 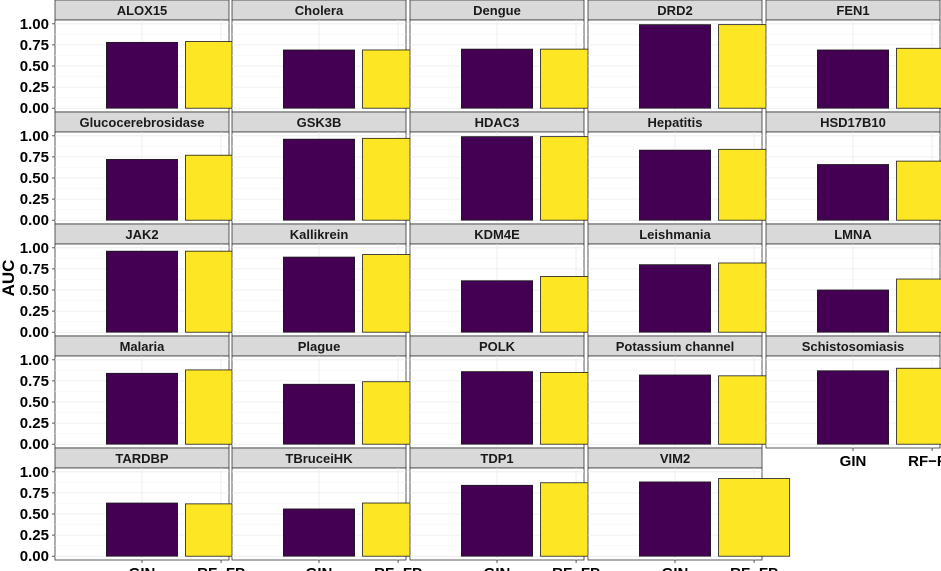 What do you see at coordinates (497, 234) in the screenshot?
I see `facet-title: KDM4E` at bounding box center [497, 234].